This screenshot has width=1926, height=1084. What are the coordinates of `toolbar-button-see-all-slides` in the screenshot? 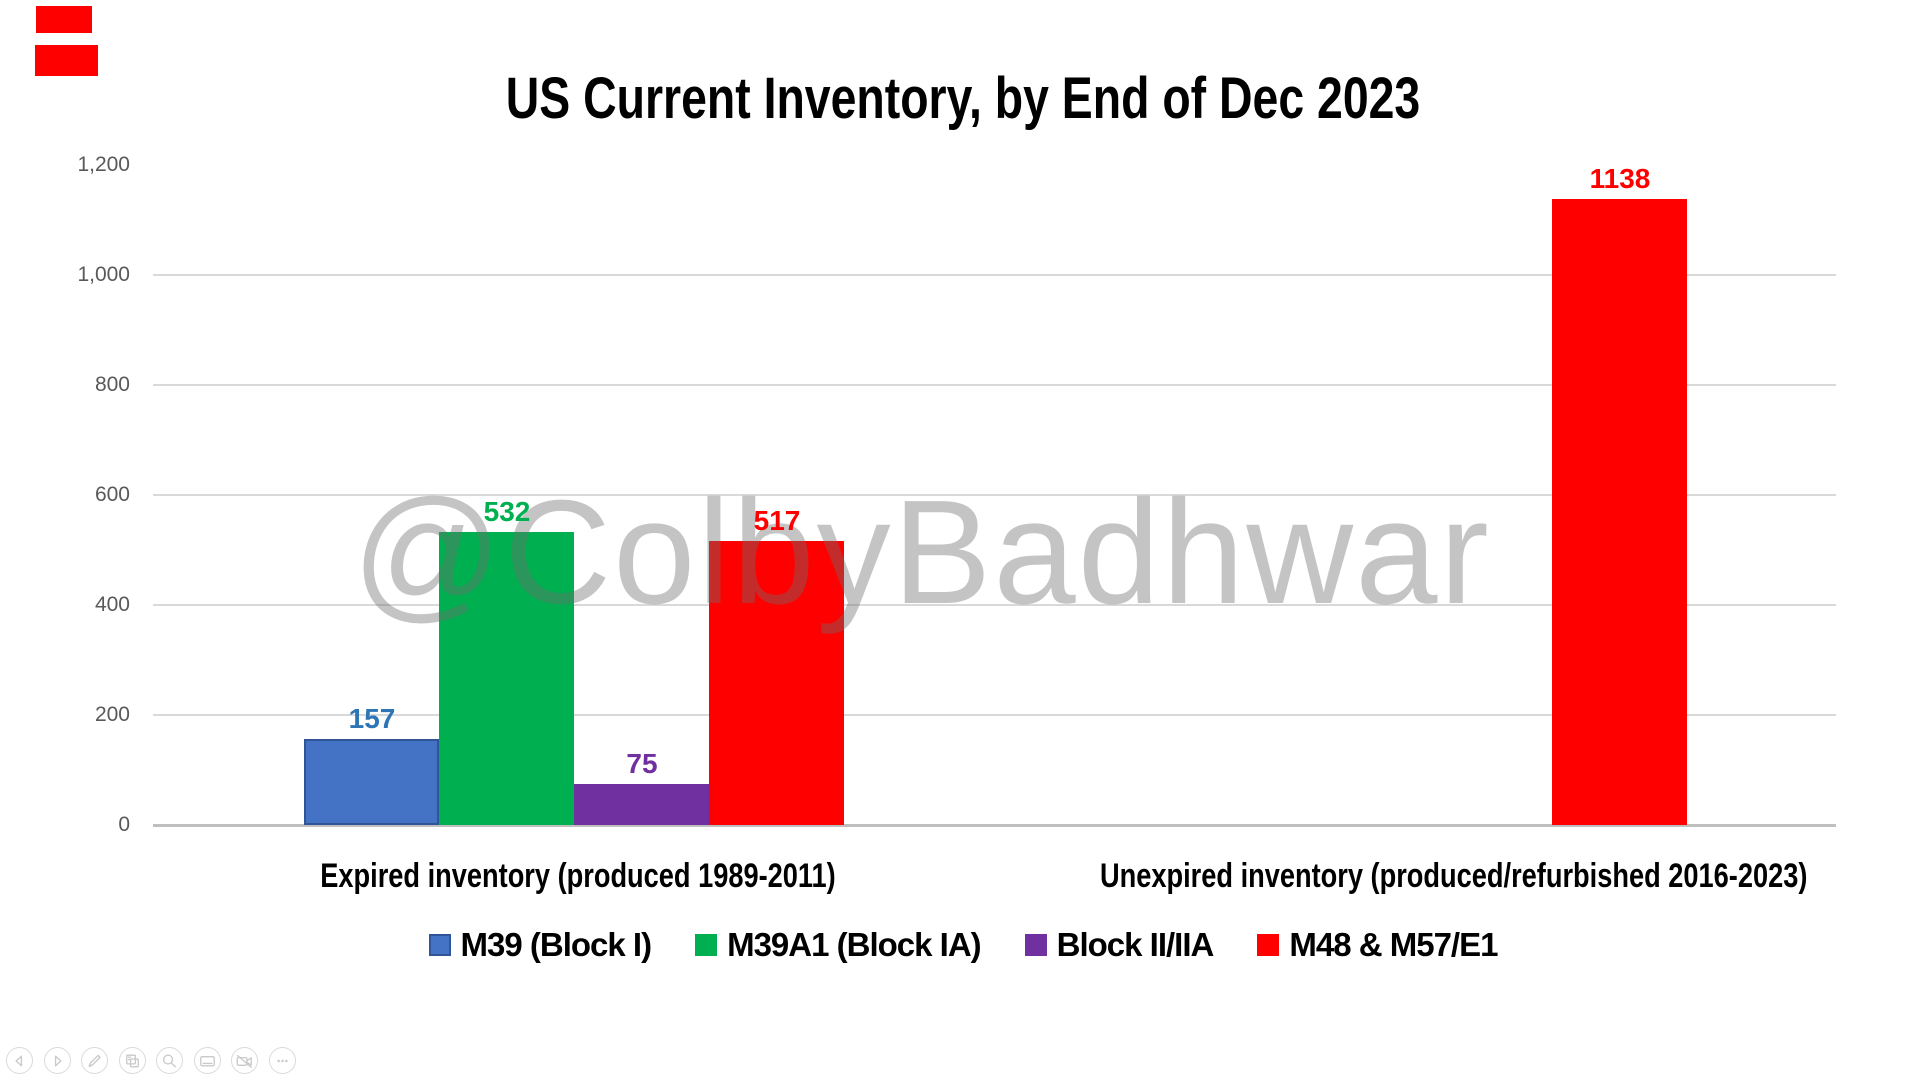 It's located at (132, 1060).